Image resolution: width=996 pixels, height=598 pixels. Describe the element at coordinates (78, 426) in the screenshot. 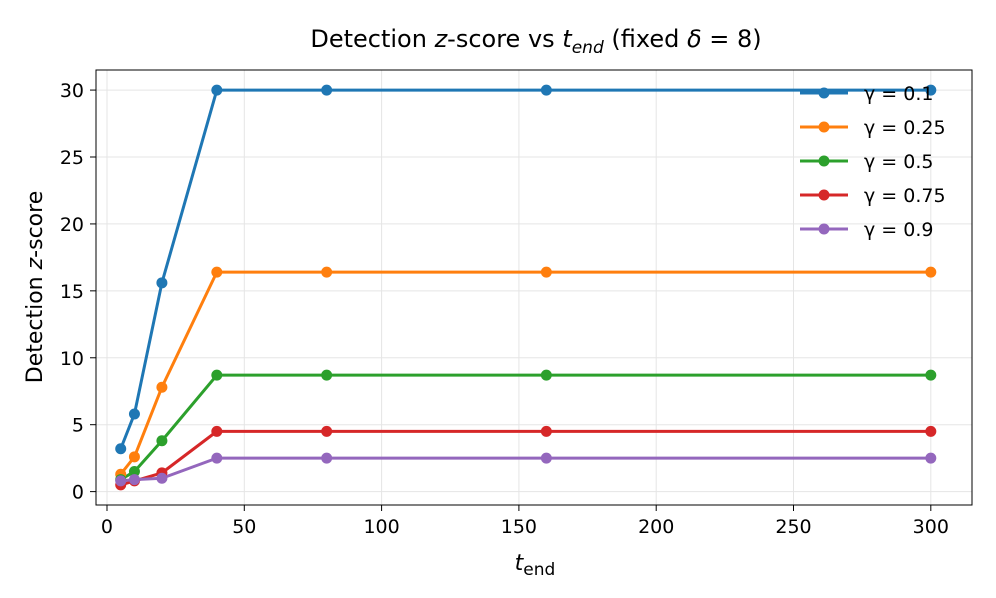

I see `y-tick-label: 5` at that location.